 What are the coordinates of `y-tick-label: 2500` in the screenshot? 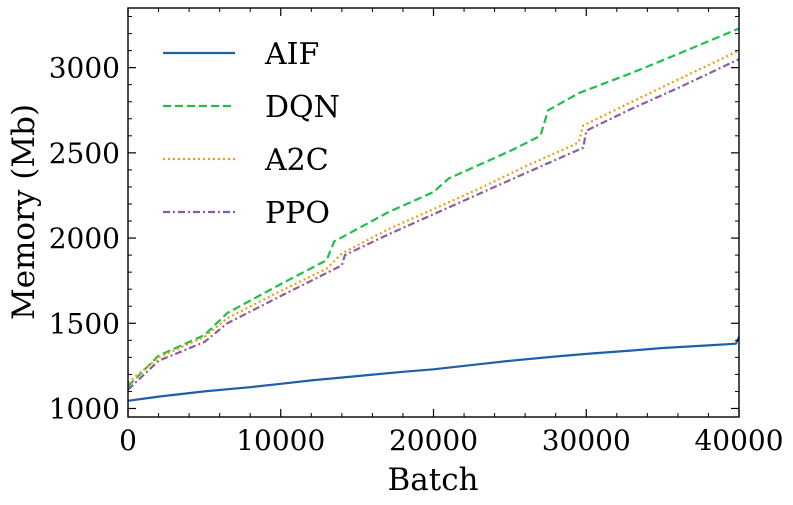 It's located at (84, 153).